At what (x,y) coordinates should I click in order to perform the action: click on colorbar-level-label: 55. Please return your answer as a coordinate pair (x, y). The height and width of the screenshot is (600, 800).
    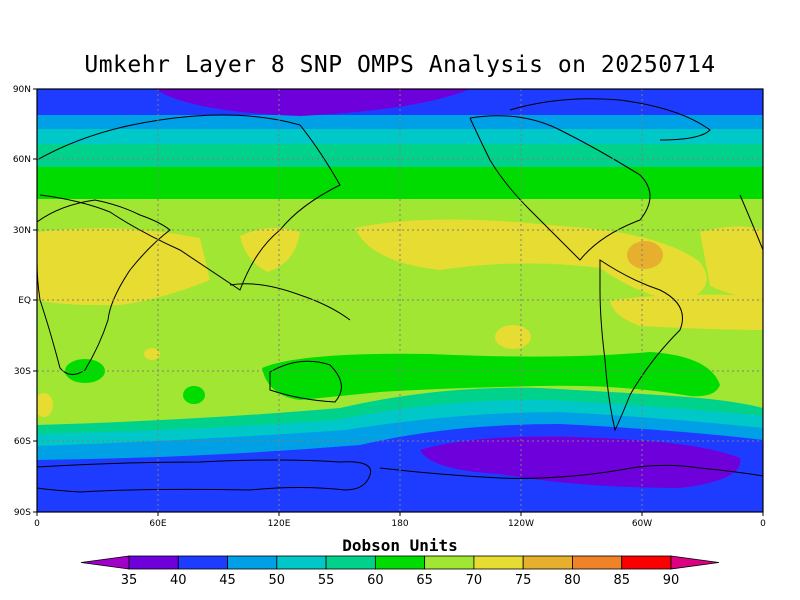
    Looking at the image, I should click on (326, 580).